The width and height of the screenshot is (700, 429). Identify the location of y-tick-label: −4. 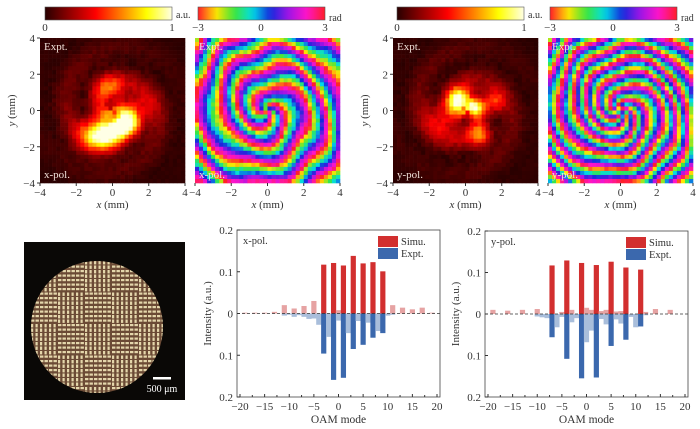
(382, 184).